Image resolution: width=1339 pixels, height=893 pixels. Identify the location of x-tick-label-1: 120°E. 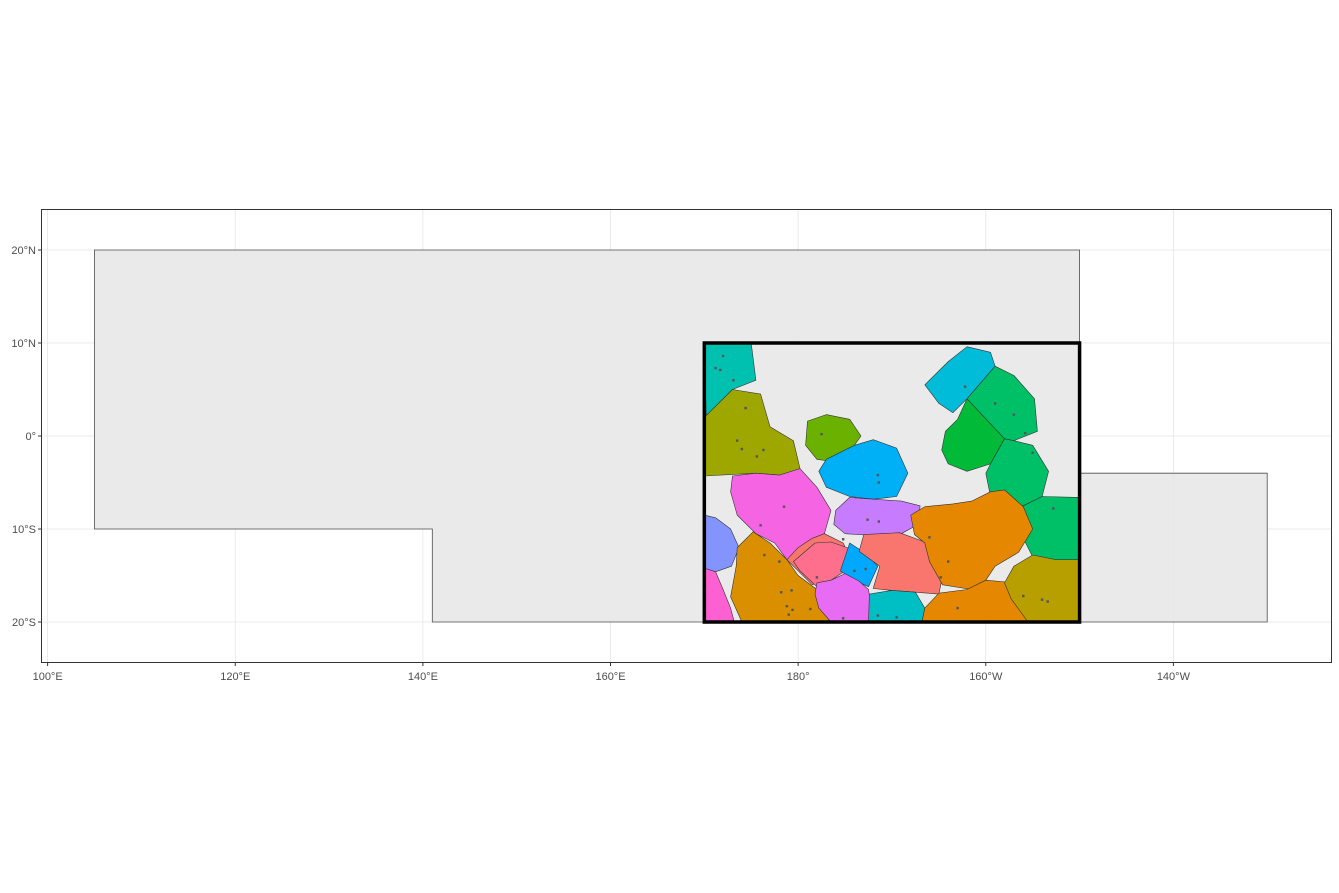
(235, 677).